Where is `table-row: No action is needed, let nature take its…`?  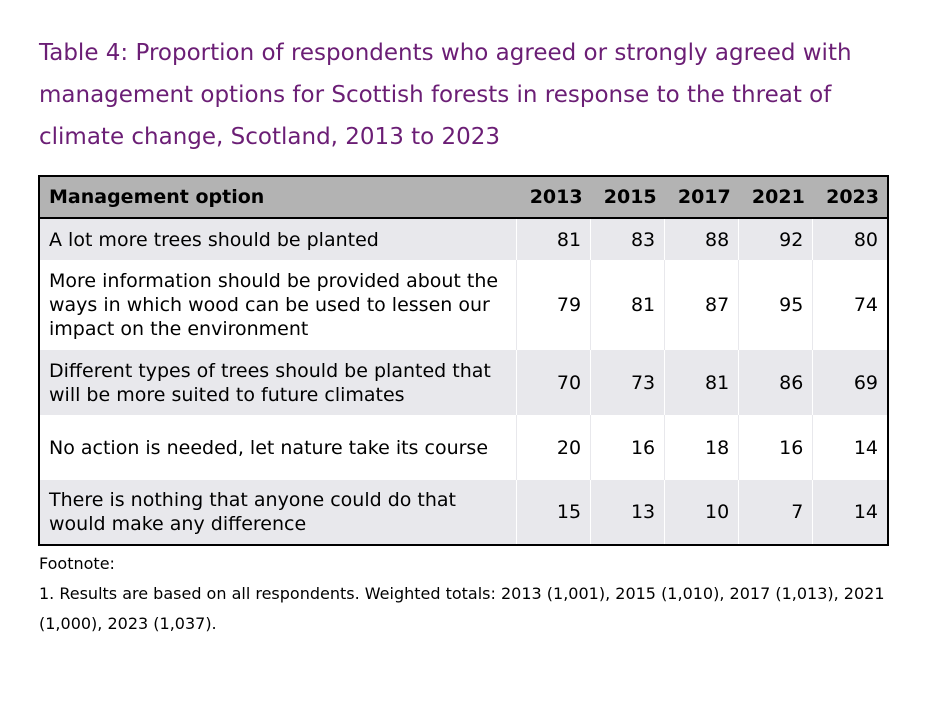
table-row: No action is needed, let nature take its… is located at coordinates (463, 447).